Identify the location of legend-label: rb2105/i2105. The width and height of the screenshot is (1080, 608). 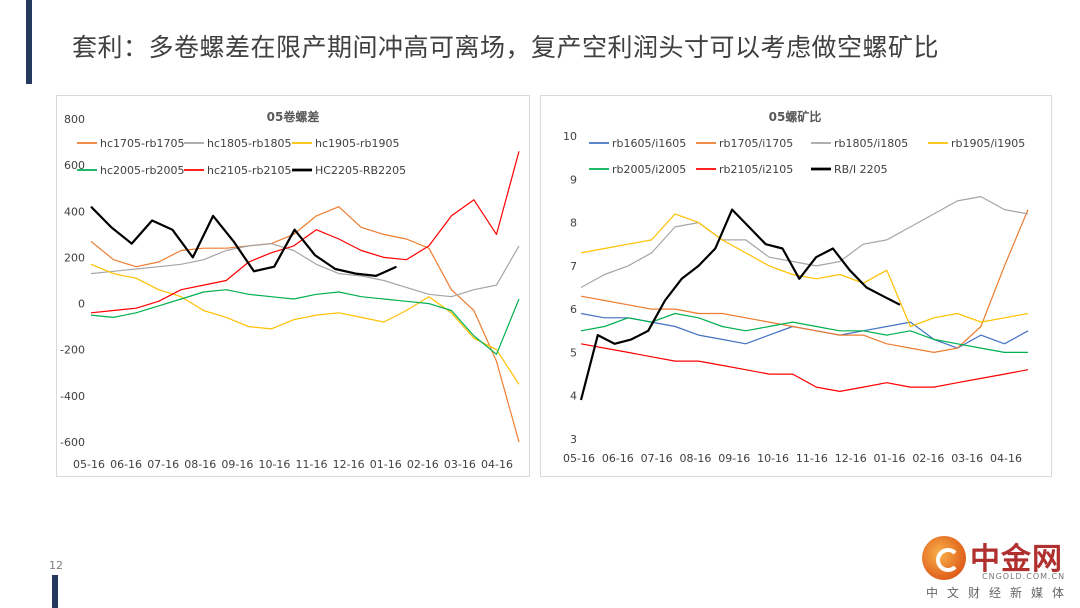
(756, 169).